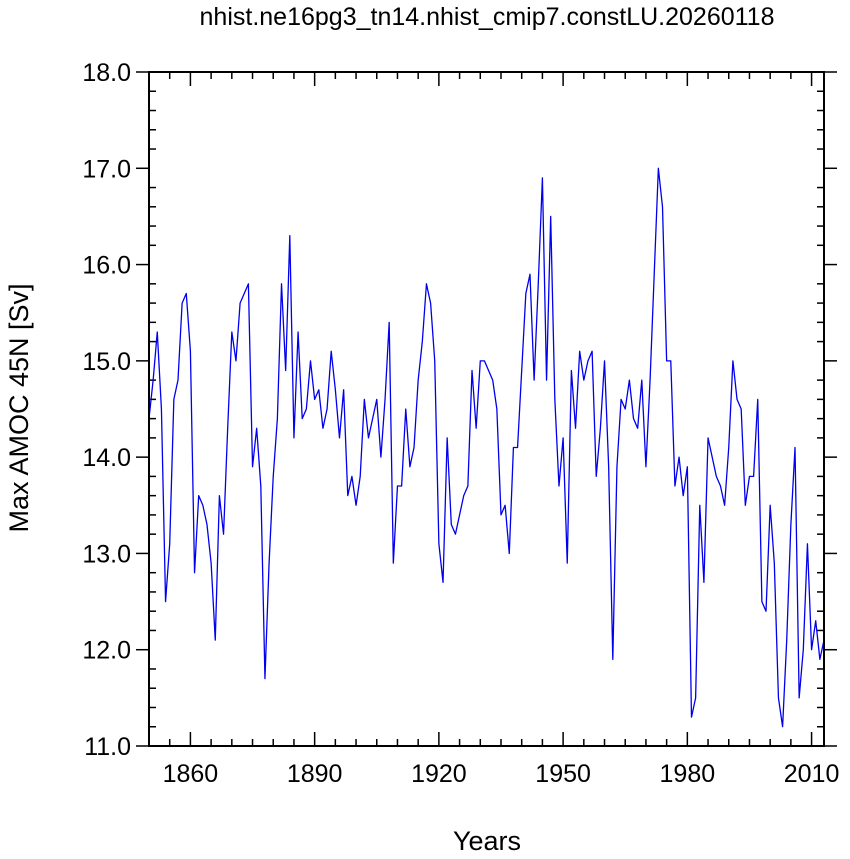 This screenshot has height=859, width=850. What do you see at coordinates (106, 554) in the screenshot?
I see `y-tick-label: 13.0` at bounding box center [106, 554].